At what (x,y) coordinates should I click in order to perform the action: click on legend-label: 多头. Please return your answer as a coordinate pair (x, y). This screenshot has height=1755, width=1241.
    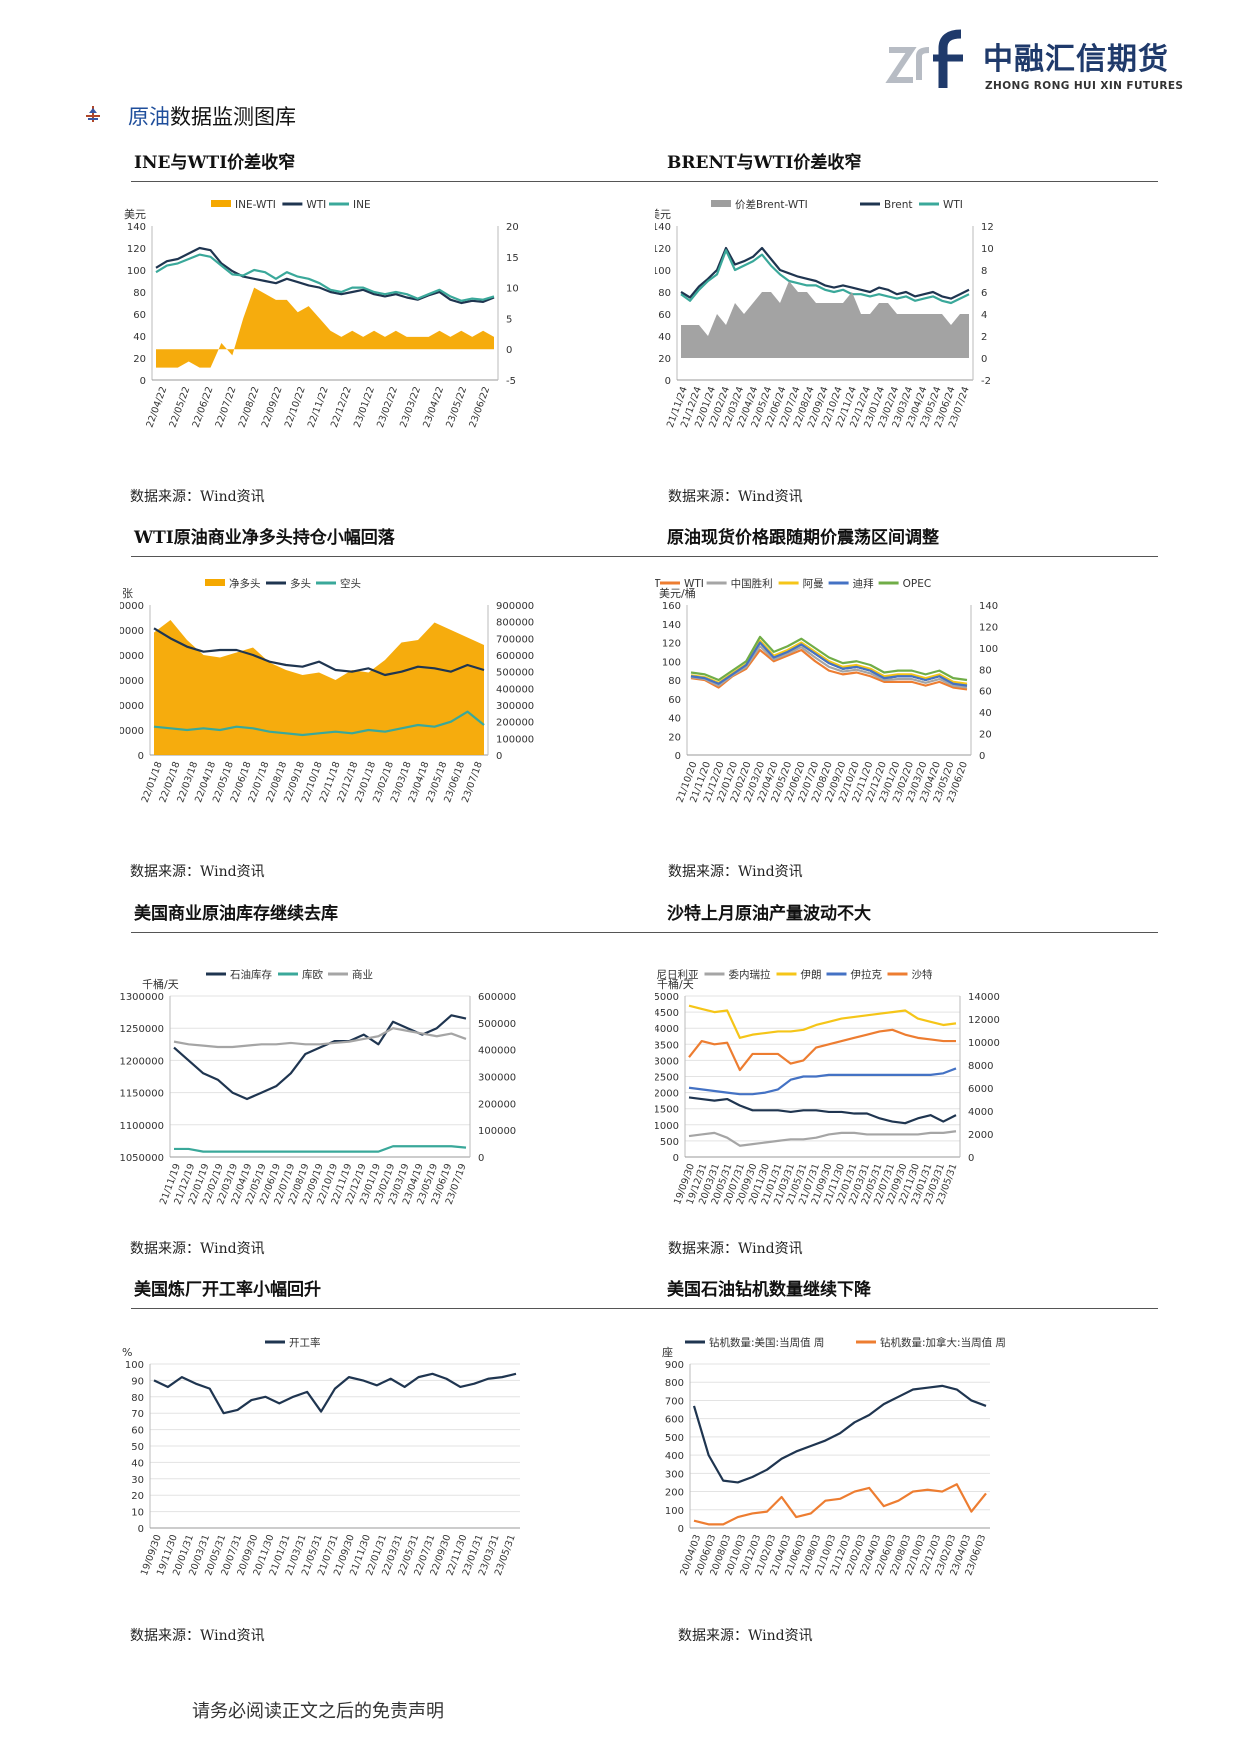
    Looking at the image, I should click on (300, 583).